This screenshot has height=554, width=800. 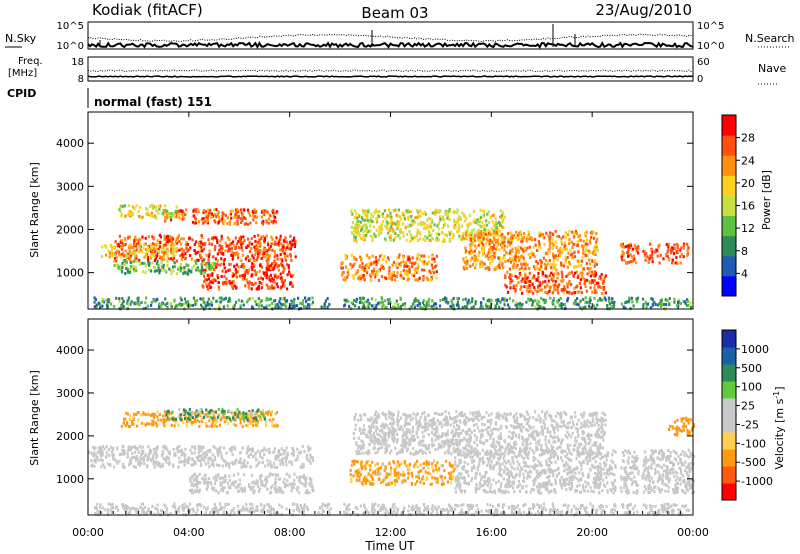 What do you see at coordinates (744, 273) in the screenshot?
I see `colorbar-tick-label: 4` at bounding box center [744, 273].